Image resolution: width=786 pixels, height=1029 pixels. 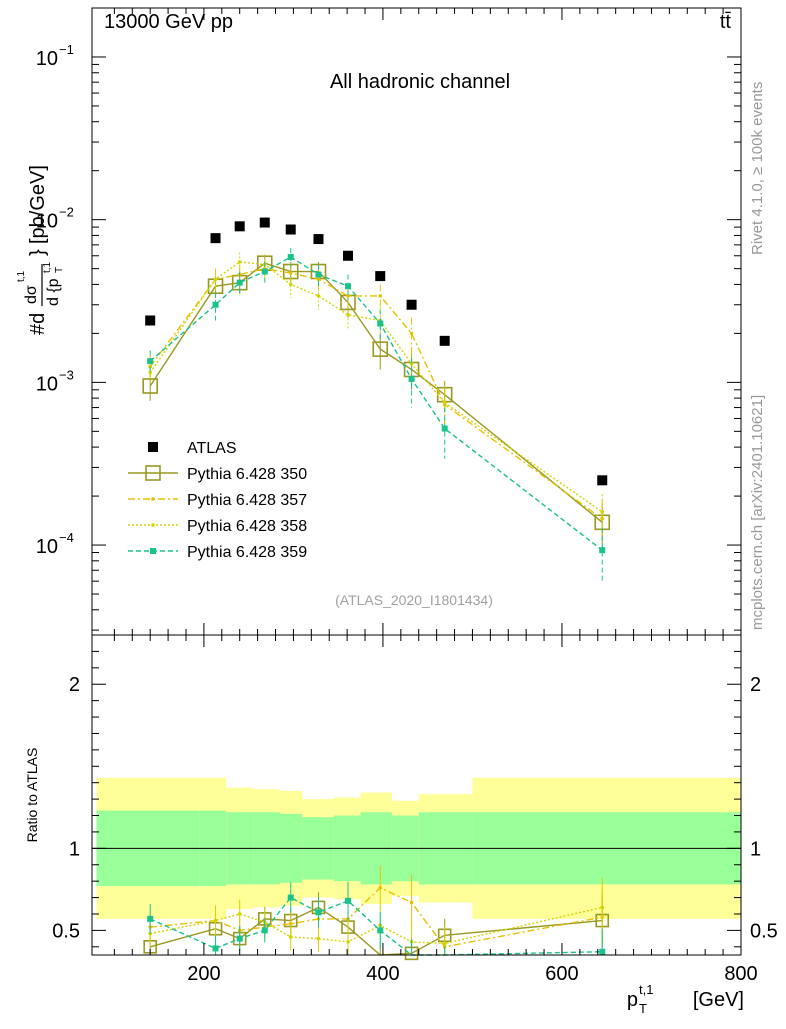 What do you see at coordinates (643, 1008) in the screenshot?
I see `xlabel-sub: T` at bounding box center [643, 1008].